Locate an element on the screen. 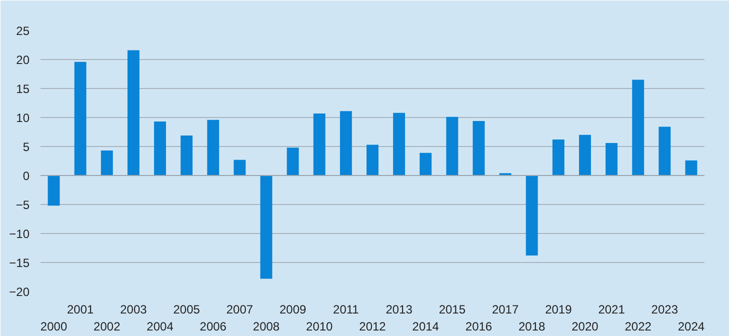 The image size is (729, 336). x-tick-label: 2014 is located at coordinates (426, 326).